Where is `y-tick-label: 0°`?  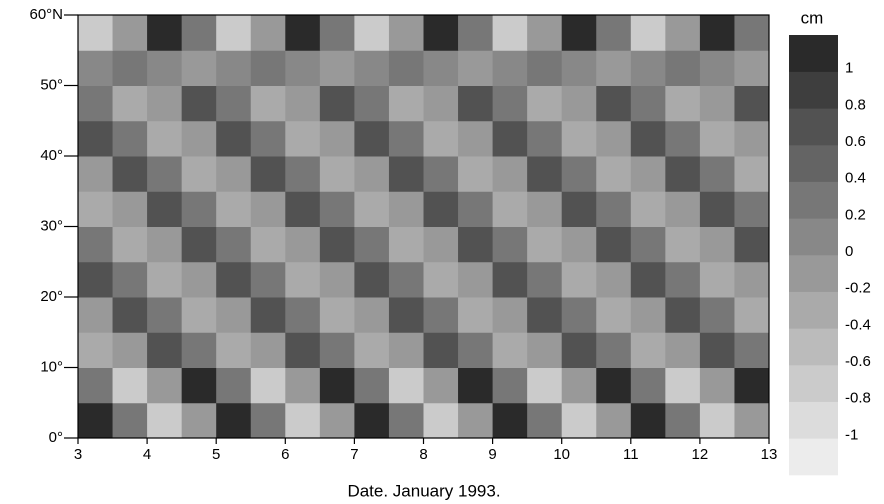 y-tick-label: 0° is located at coordinates (56, 437).